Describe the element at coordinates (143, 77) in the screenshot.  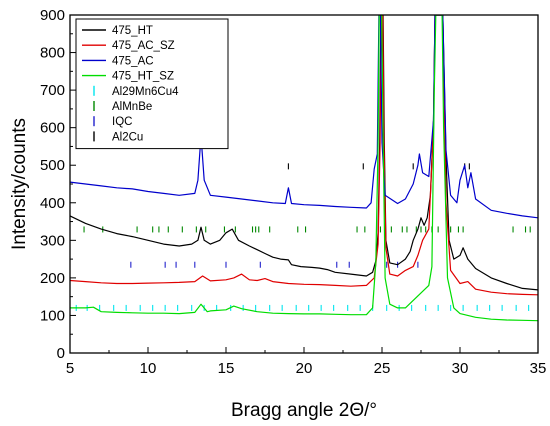
I see `legend-label-475-ht-sz: 475_HT_SZ` at that location.